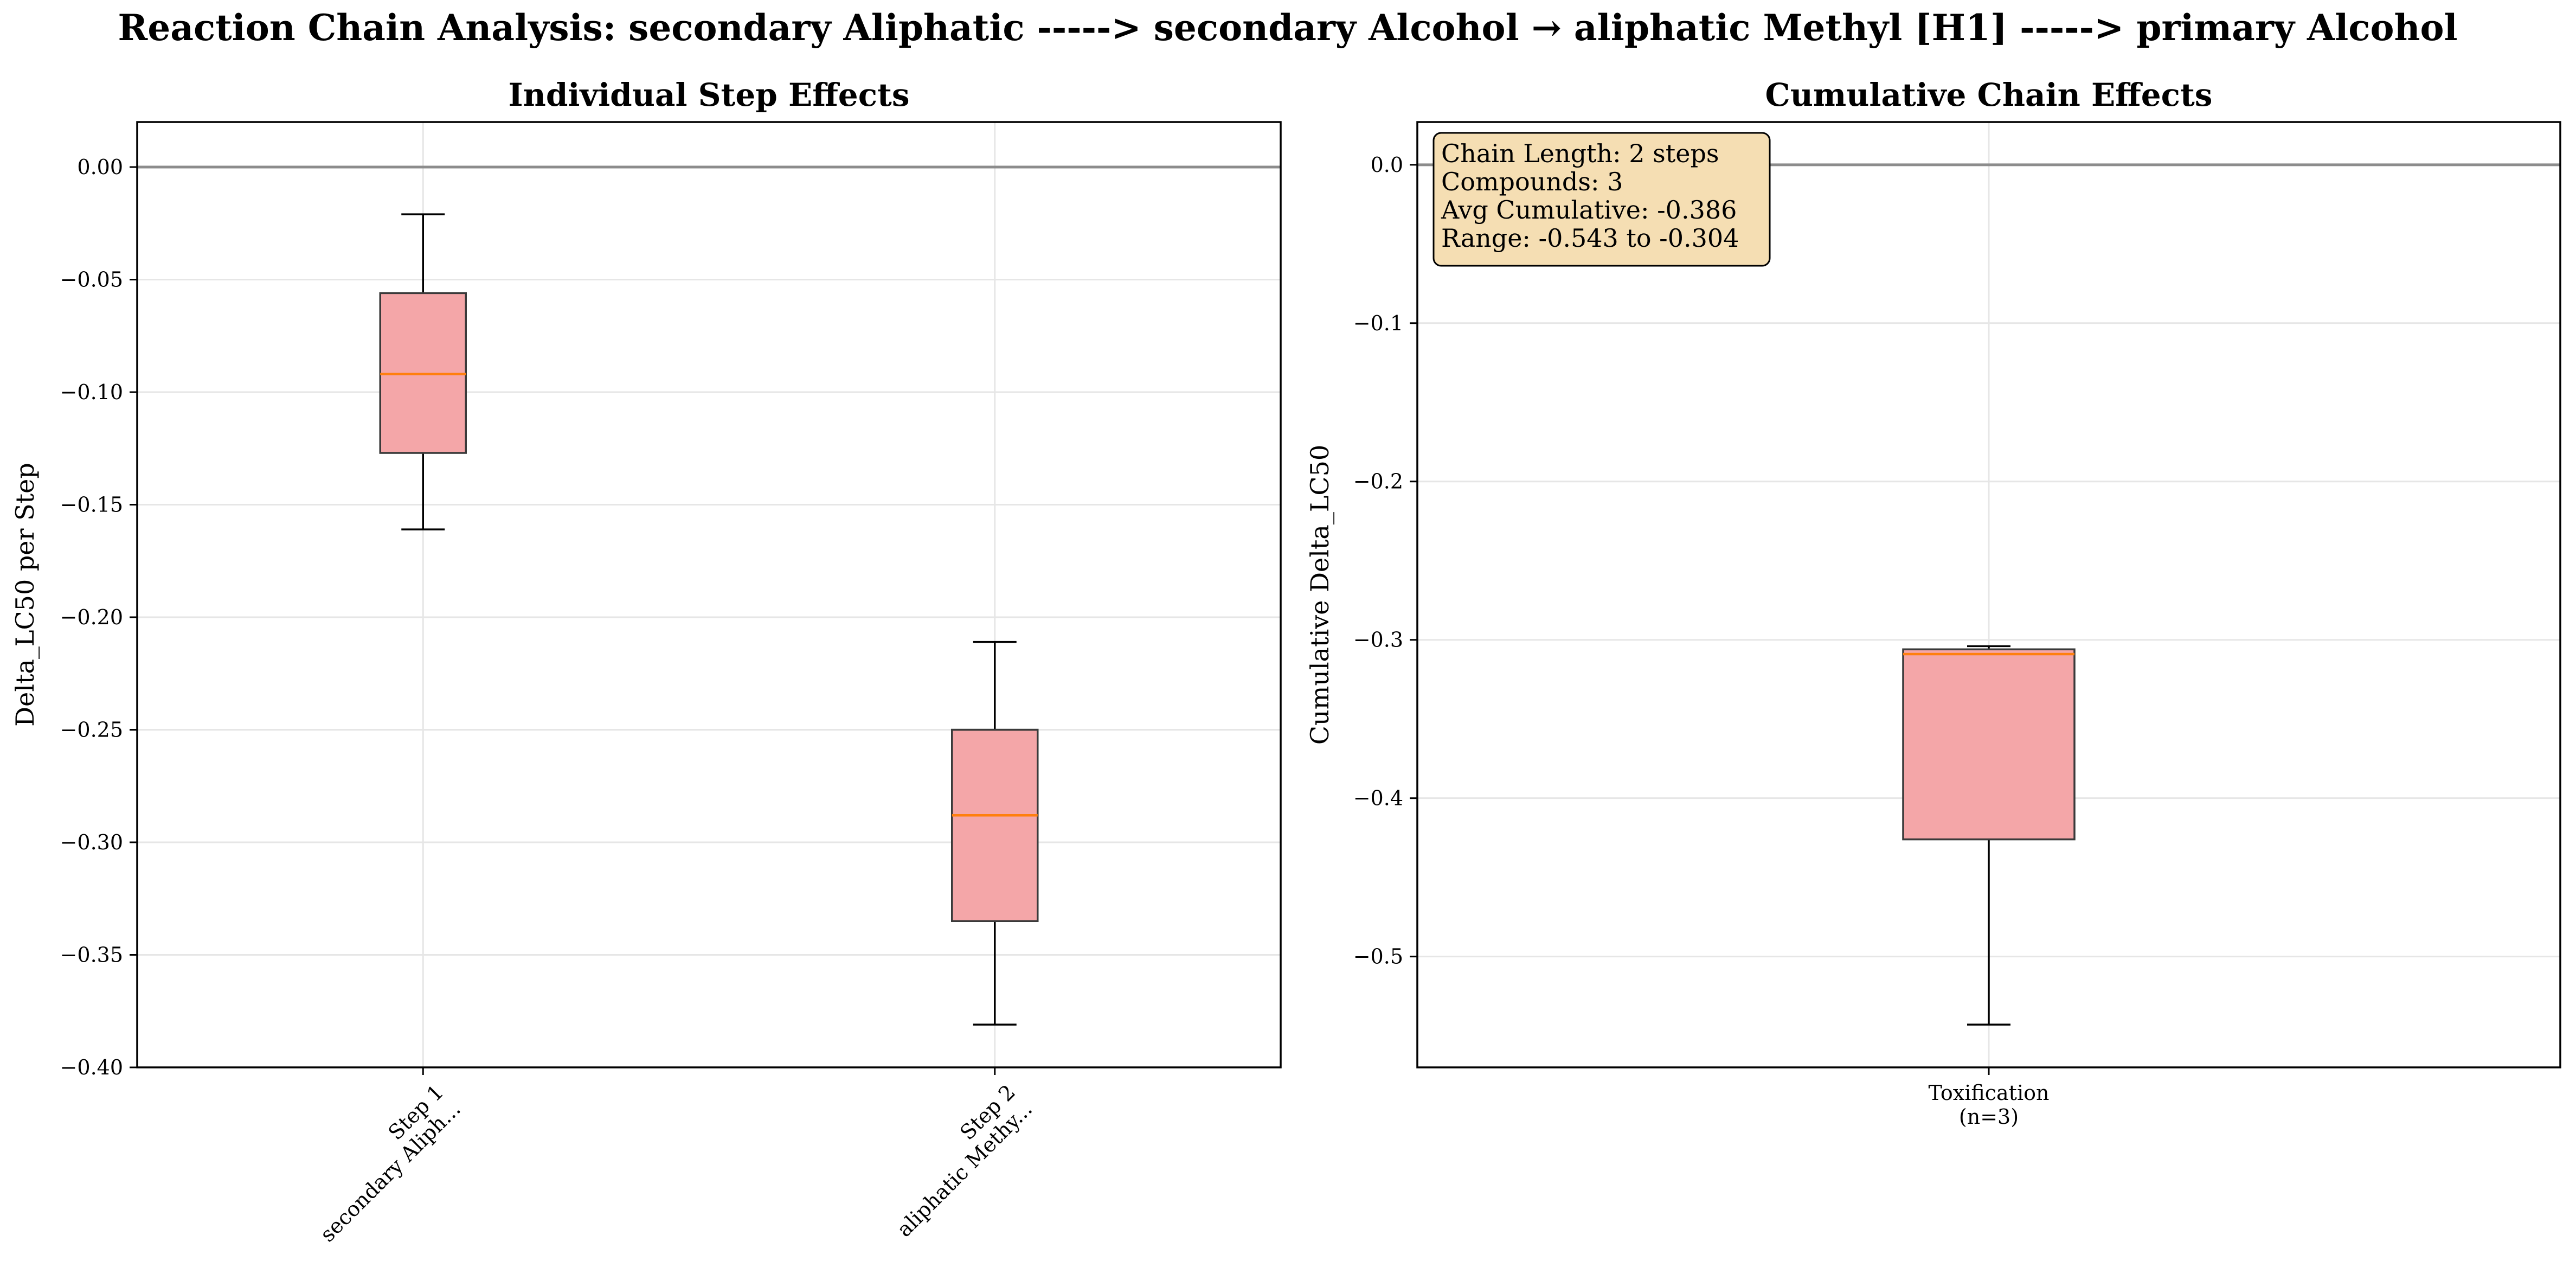 Image resolution: width=2576 pixels, height=1280 pixels. I want to click on x-tick-label-line2: (n=3), so click(1989, 1117).